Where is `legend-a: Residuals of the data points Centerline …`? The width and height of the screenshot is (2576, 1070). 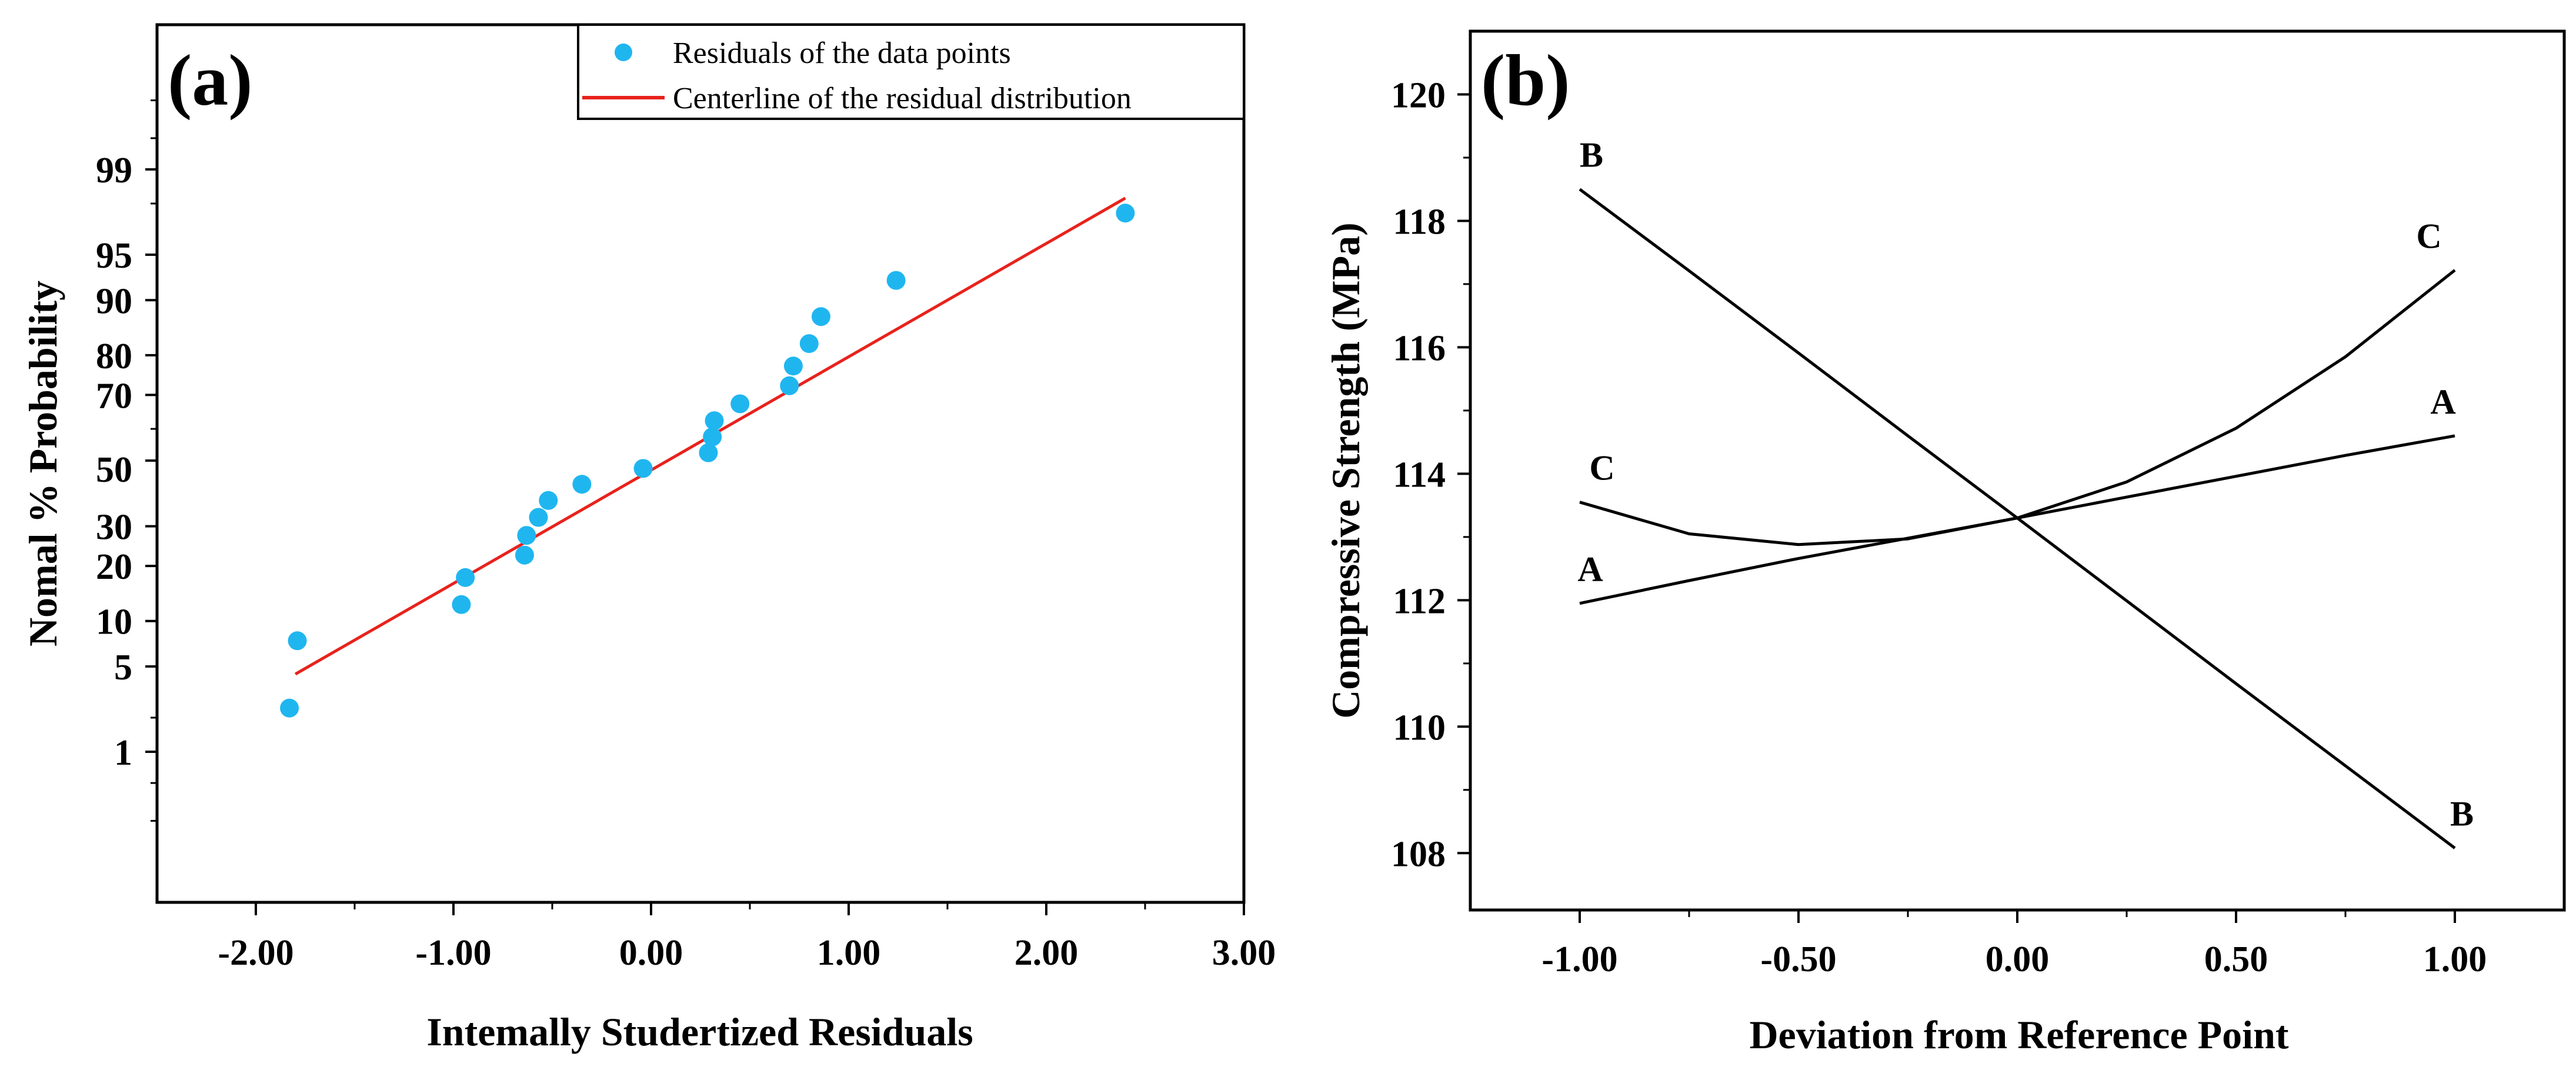
legend-a: Residuals of the data points Centerline … is located at coordinates (911, 72).